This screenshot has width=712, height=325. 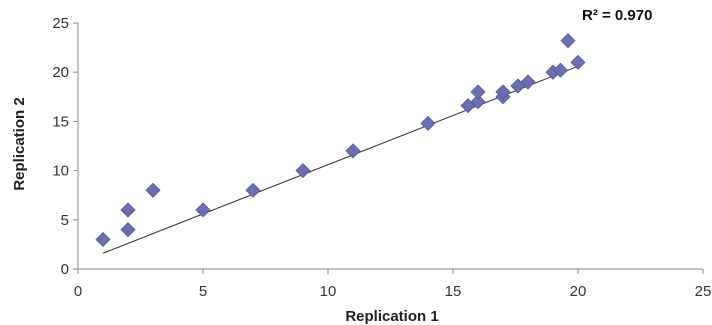 I want to click on y-tick-label: 5, so click(x=65, y=220).